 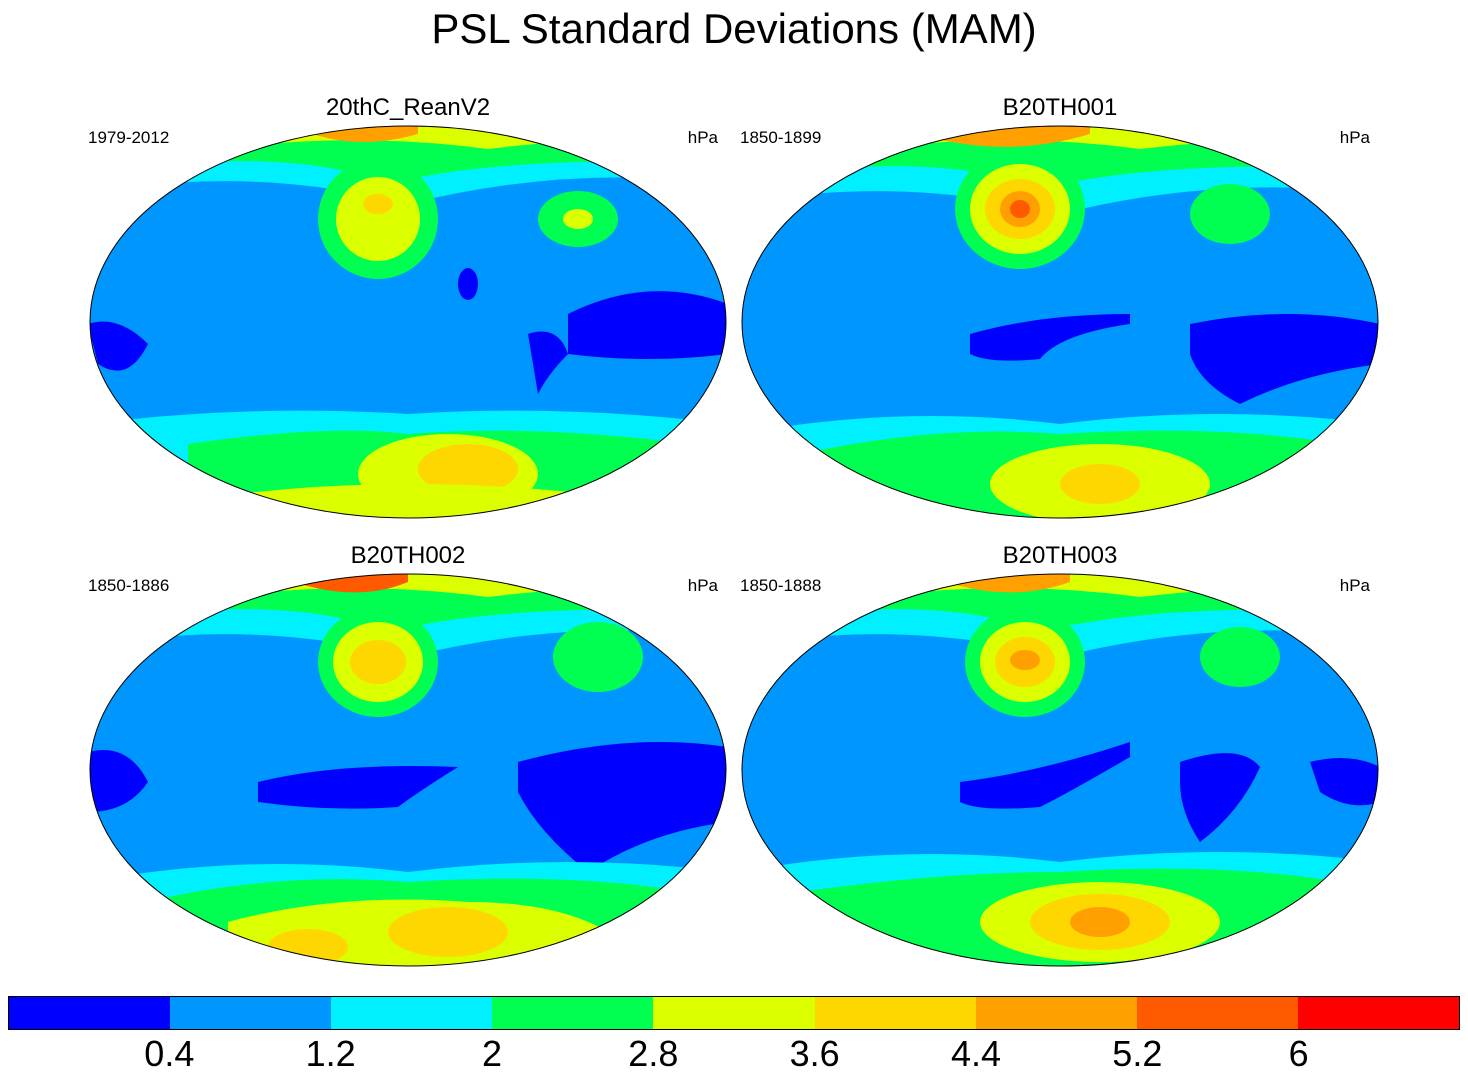 What do you see at coordinates (734, 28) in the screenshot?
I see `figure-title: PSL Standard Deviations (MAM)` at bounding box center [734, 28].